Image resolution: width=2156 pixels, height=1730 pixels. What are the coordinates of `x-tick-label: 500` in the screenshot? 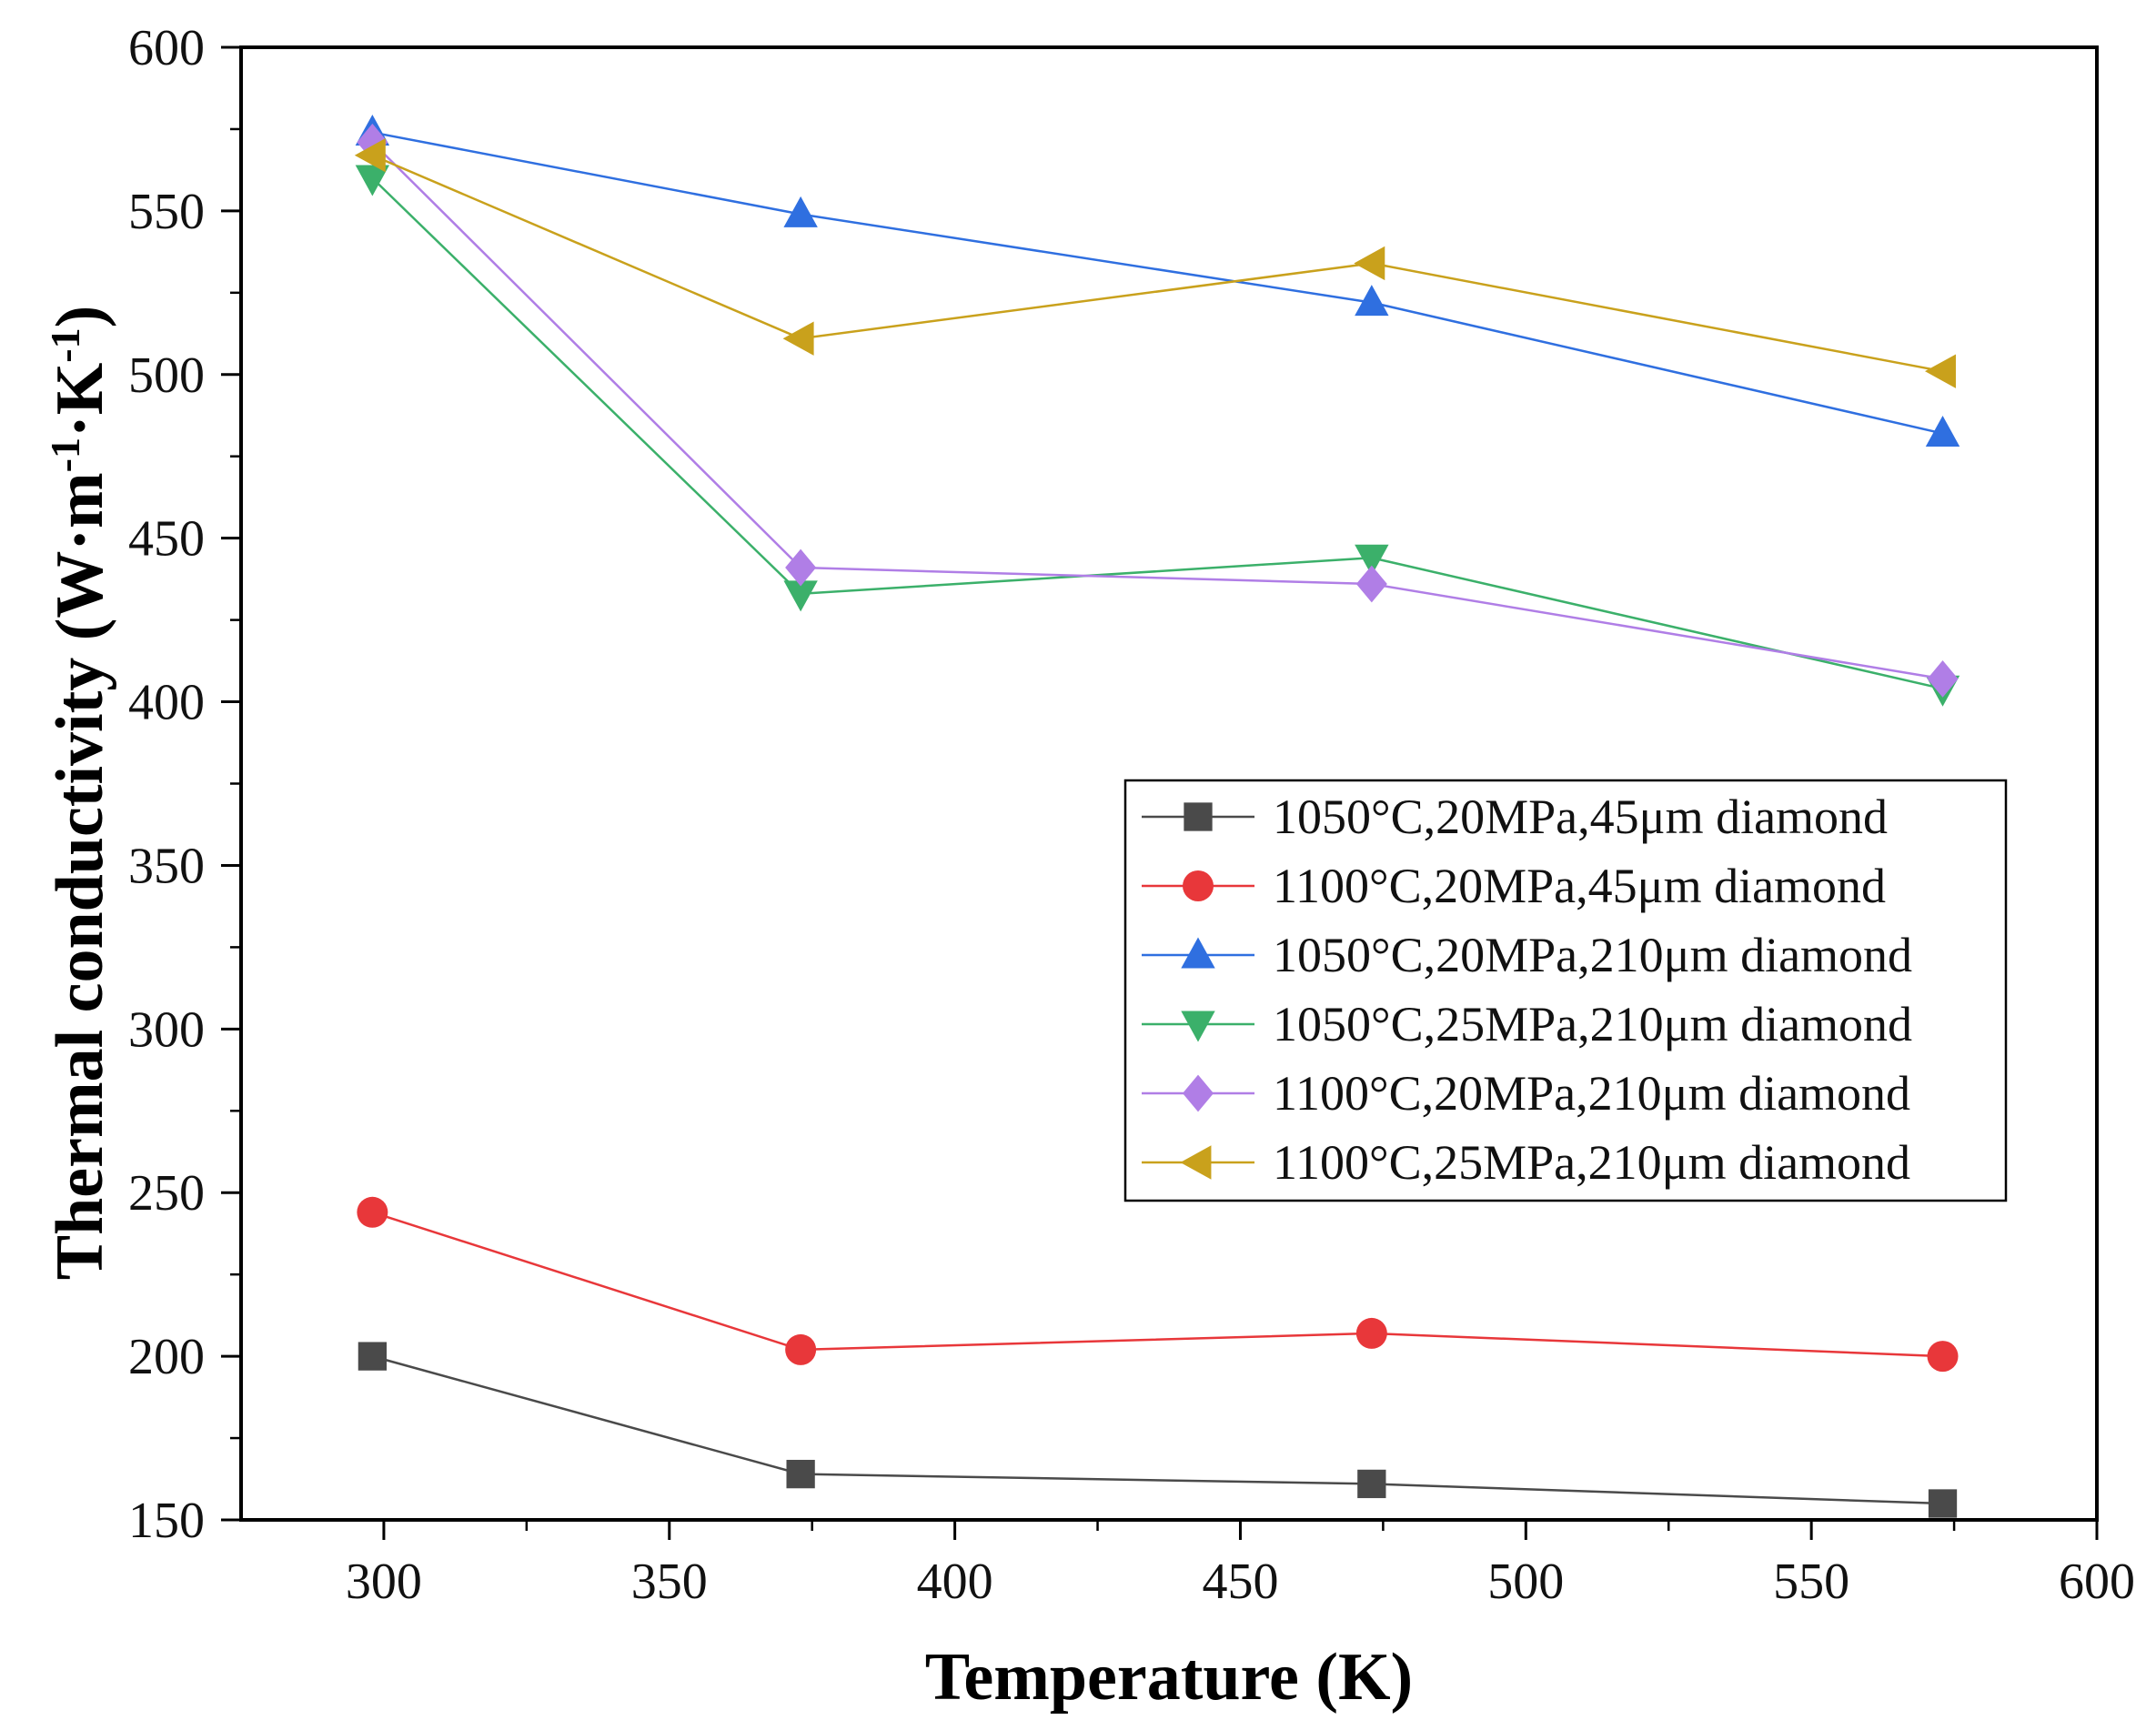 It's located at (1525, 1582).